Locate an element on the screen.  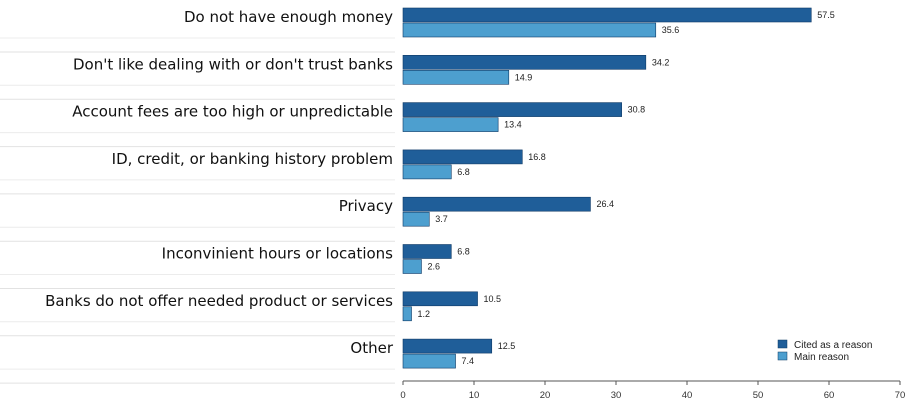
category-label: Do not have enough money is located at coordinates (288, 17).